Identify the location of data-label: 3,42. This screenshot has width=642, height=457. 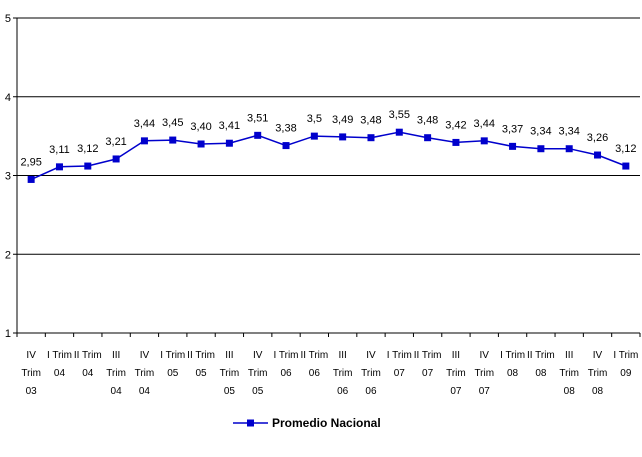
(455, 125).